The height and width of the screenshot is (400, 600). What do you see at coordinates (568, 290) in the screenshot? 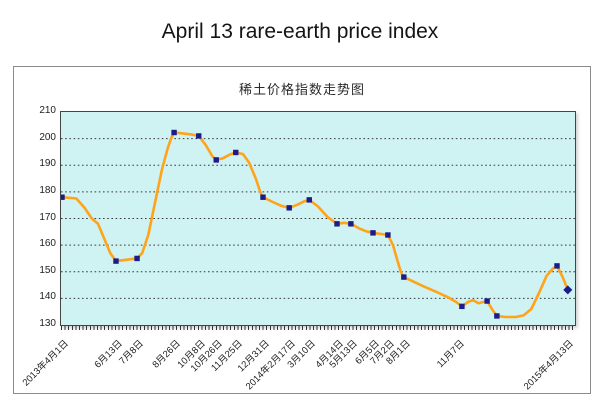
I see `latest-point-diamond-marker` at bounding box center [568, 290].